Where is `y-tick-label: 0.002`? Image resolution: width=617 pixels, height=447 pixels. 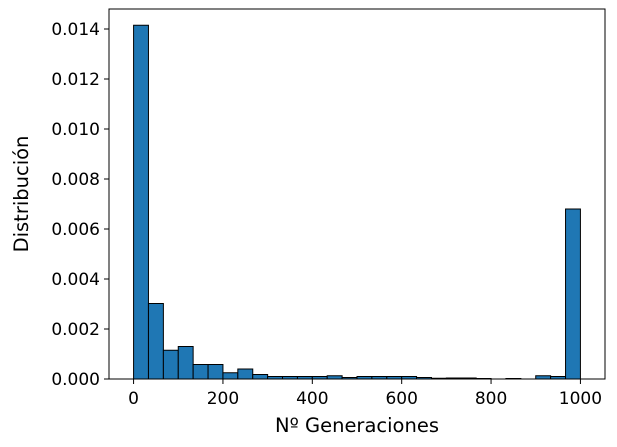 y-tick-label: 0.002 is located at coordinates (75, 330).